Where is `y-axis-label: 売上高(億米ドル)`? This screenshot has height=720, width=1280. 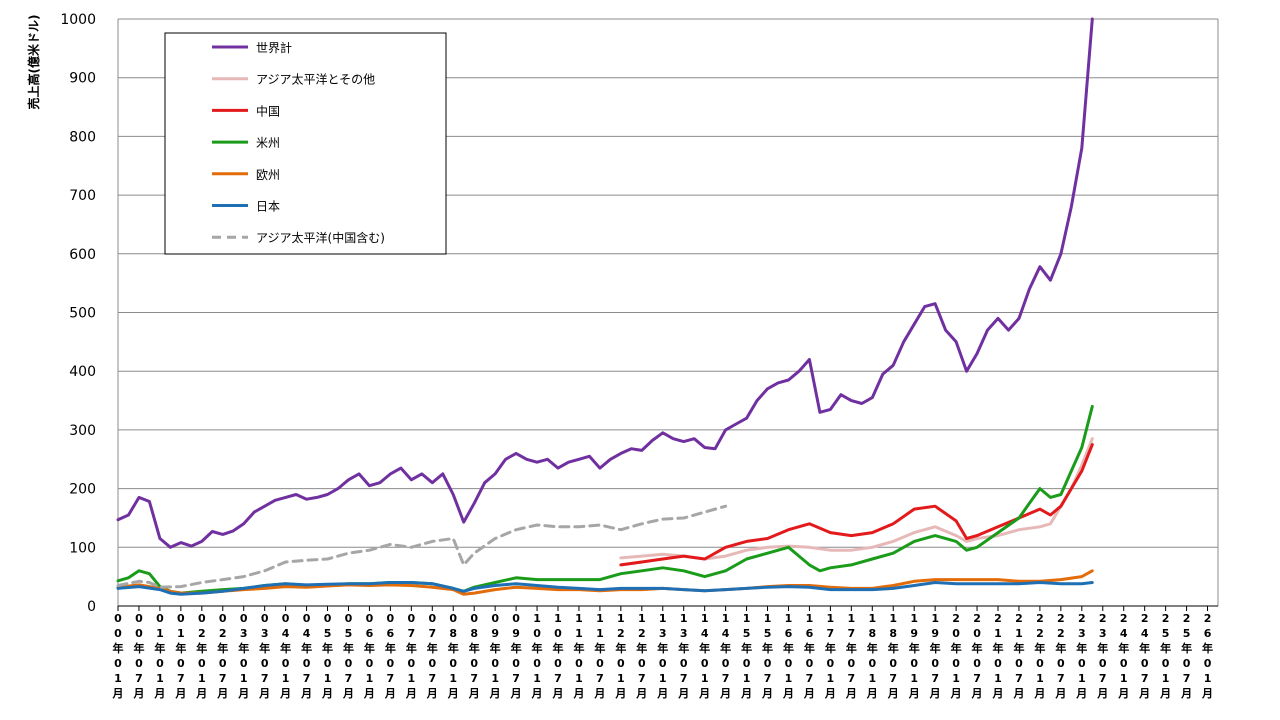
y-axis-label: 売上高(億米ドル) is located at coordinates (33, 62).